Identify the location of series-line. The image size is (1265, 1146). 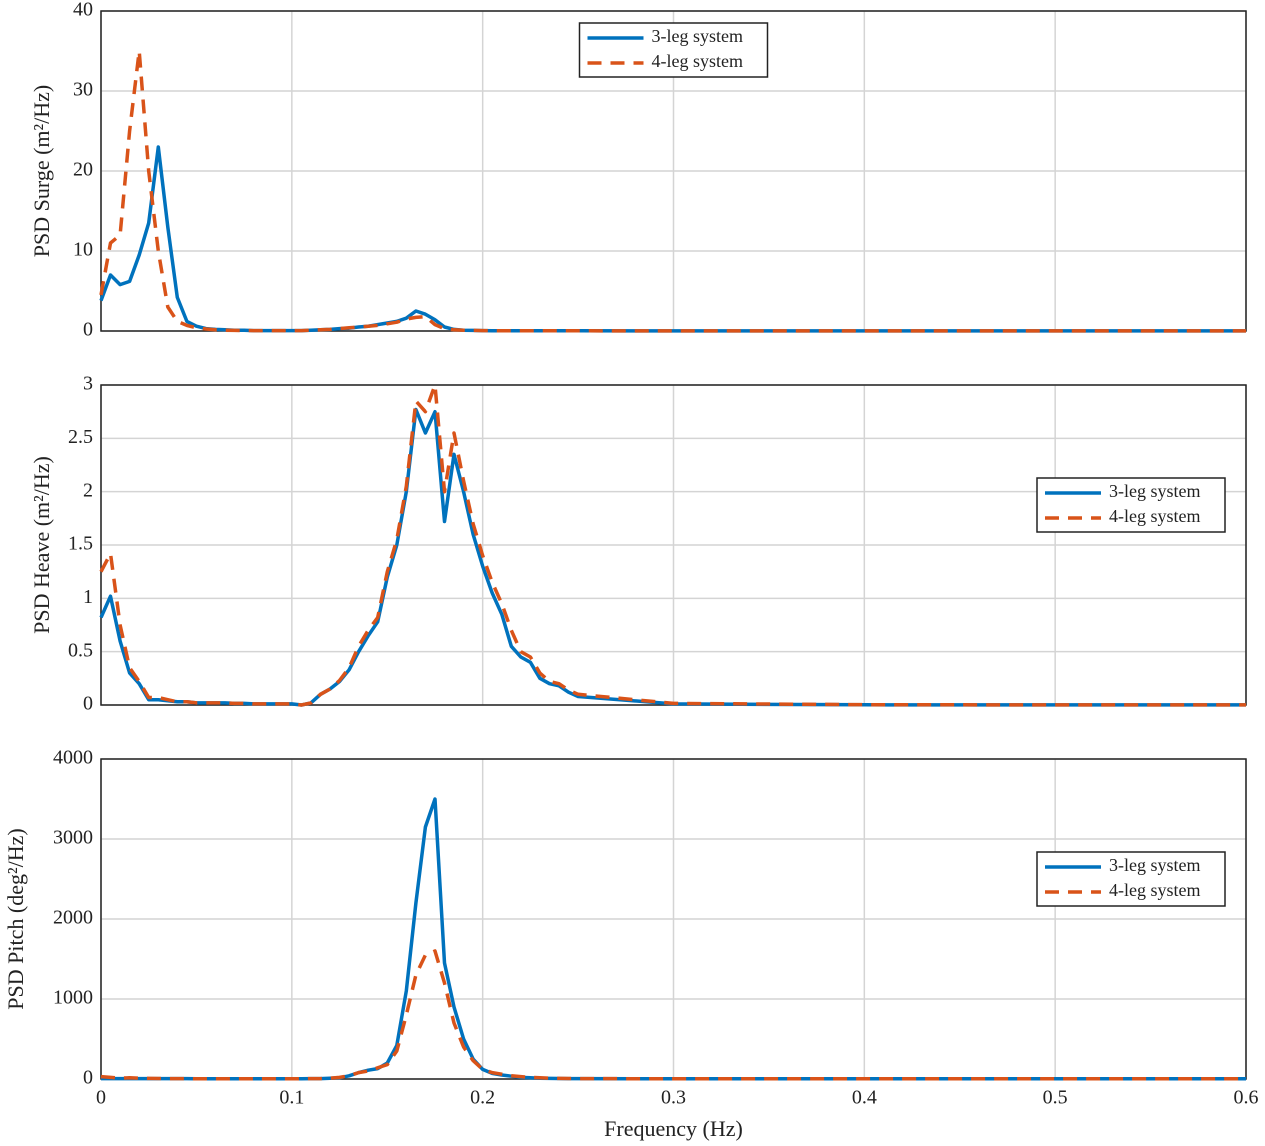
(673, 1015).